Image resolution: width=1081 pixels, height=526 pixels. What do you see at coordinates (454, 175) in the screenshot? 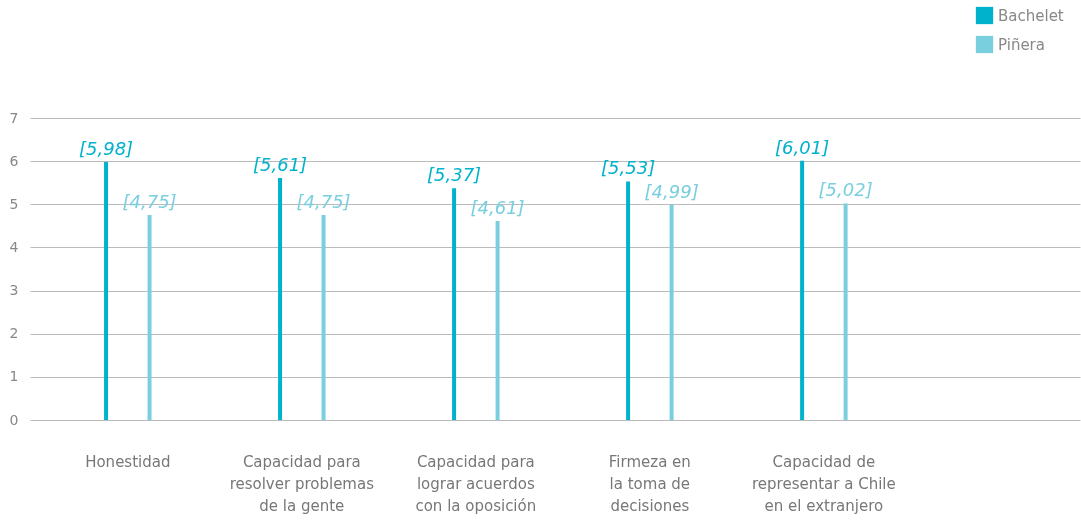
I see `data-label: [5,37]` at bounding box center [454, 175].